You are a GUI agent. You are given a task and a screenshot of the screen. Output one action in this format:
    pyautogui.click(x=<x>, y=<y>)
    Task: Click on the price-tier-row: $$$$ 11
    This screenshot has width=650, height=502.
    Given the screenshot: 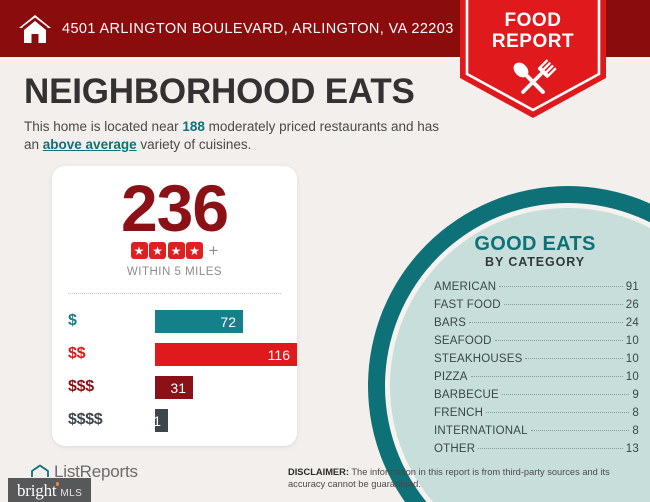 What is the action you would take?
    pyautogui.click(x=174, y=421)
    